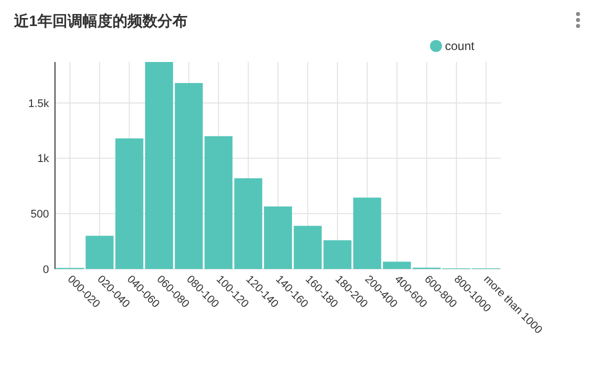 The width and height of the screenshot is (591, 391). Describe the element at coordinates (39, 214) in the screenshot. I see `y-tick-label: 500` at that location.